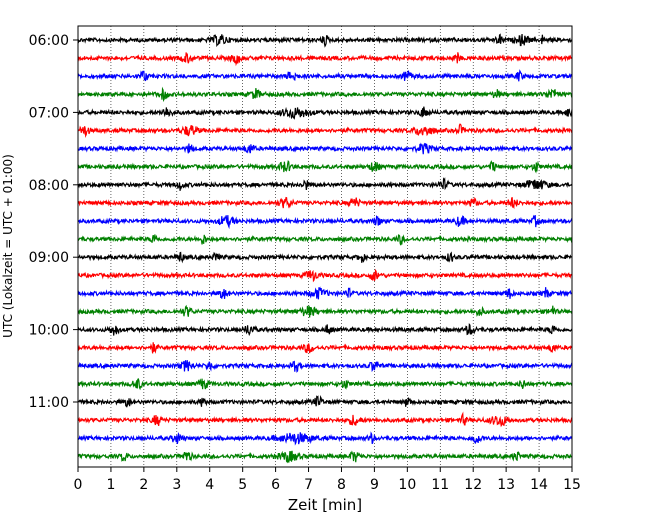 This screenshot has height=520, width=650. I want to click on y-tick-label: 11:00, so click(49, 403).